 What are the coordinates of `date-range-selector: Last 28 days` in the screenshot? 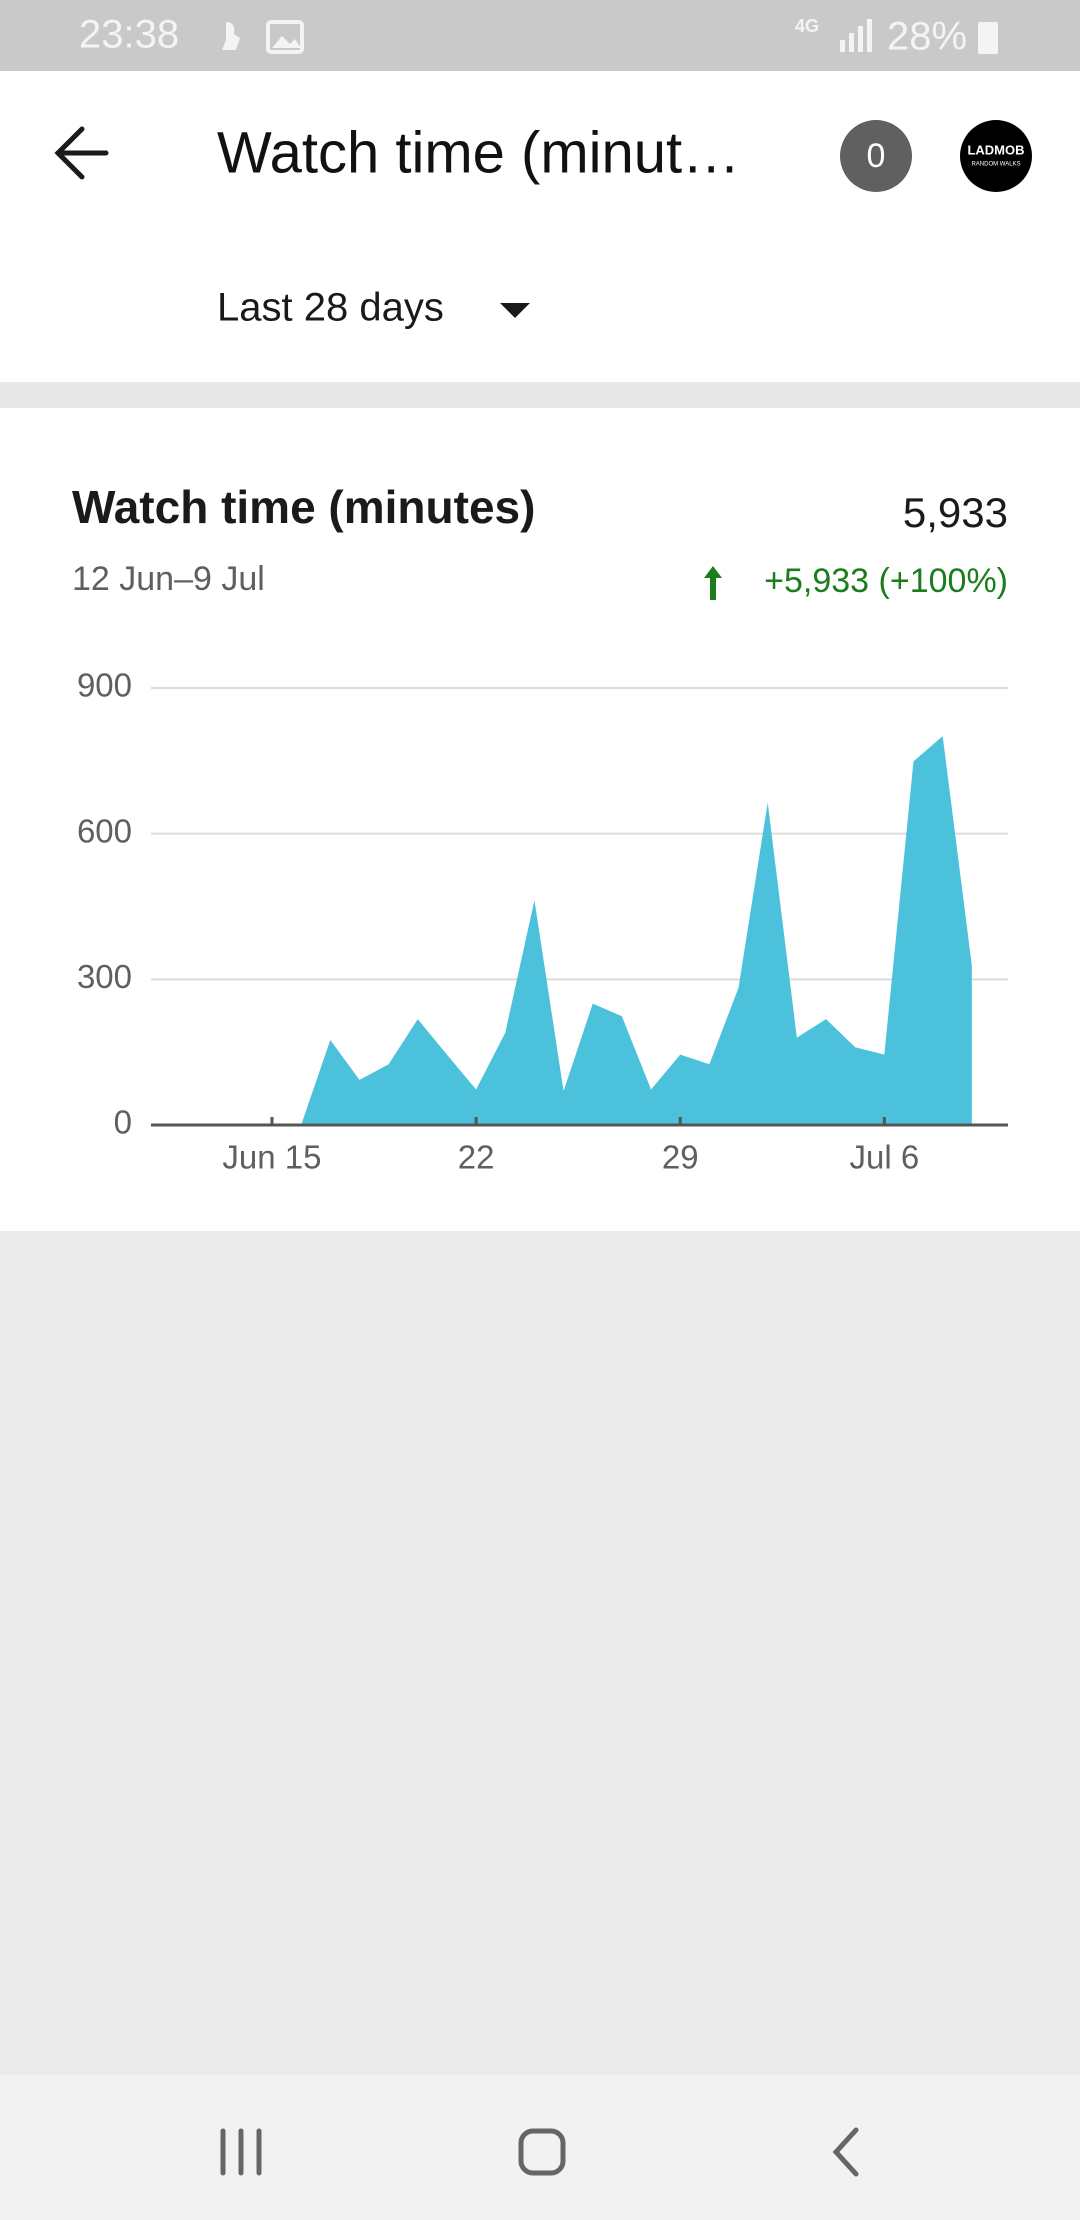 It's located at (330, 308).